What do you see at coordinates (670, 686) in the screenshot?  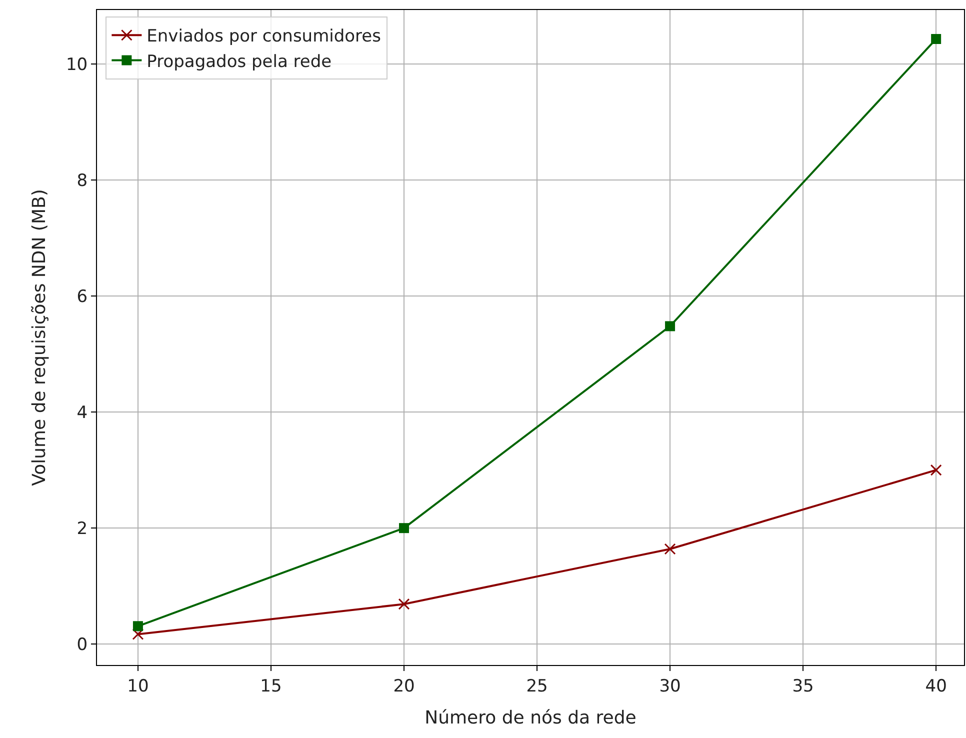 I see `x-tick-label: 30` at bounding box center [670, 686].